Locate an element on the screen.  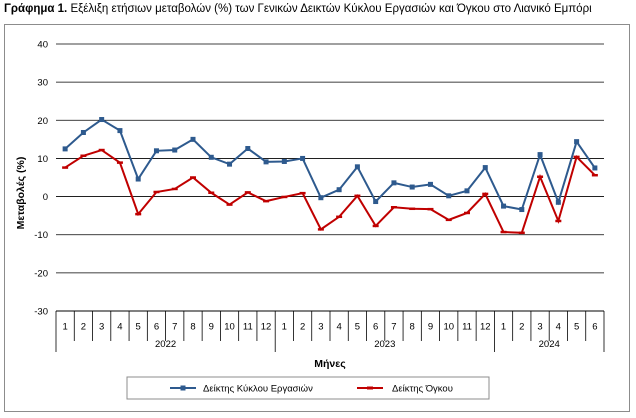
y-tick-label--10: -10 is located at coordinates (41, 235).